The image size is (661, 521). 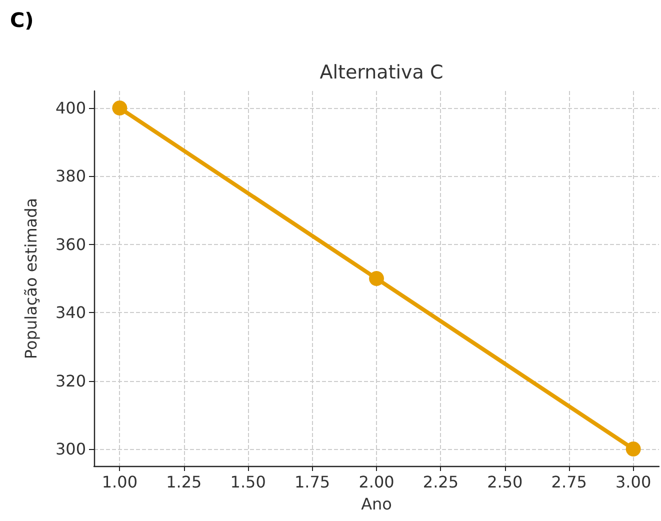 I want to click on y-tick-label: 360, so click(x=70, y=244).